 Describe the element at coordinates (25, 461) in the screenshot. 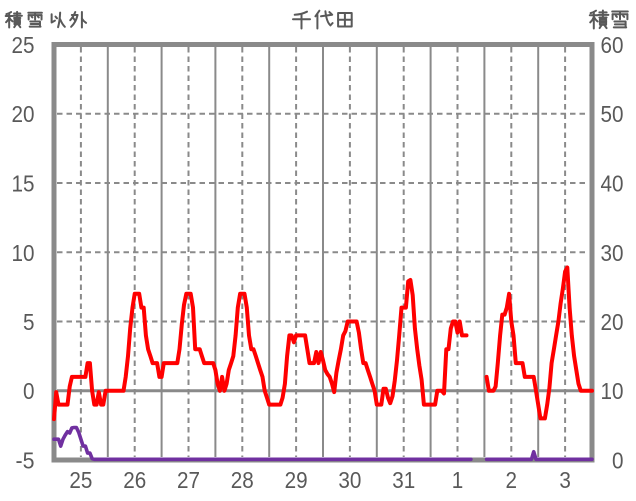

I see `svg-text: -5` at that location.